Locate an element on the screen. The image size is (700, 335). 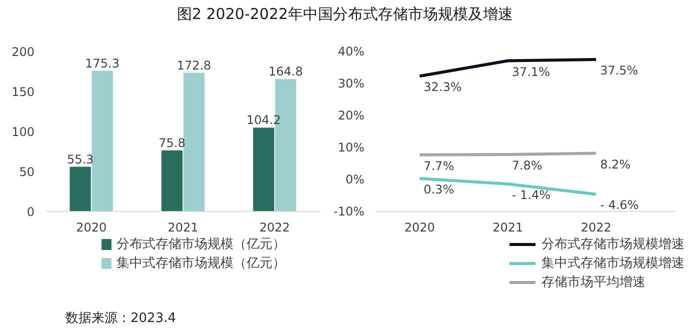
y-tick-label: 30% is located at coordinates (351, 83).